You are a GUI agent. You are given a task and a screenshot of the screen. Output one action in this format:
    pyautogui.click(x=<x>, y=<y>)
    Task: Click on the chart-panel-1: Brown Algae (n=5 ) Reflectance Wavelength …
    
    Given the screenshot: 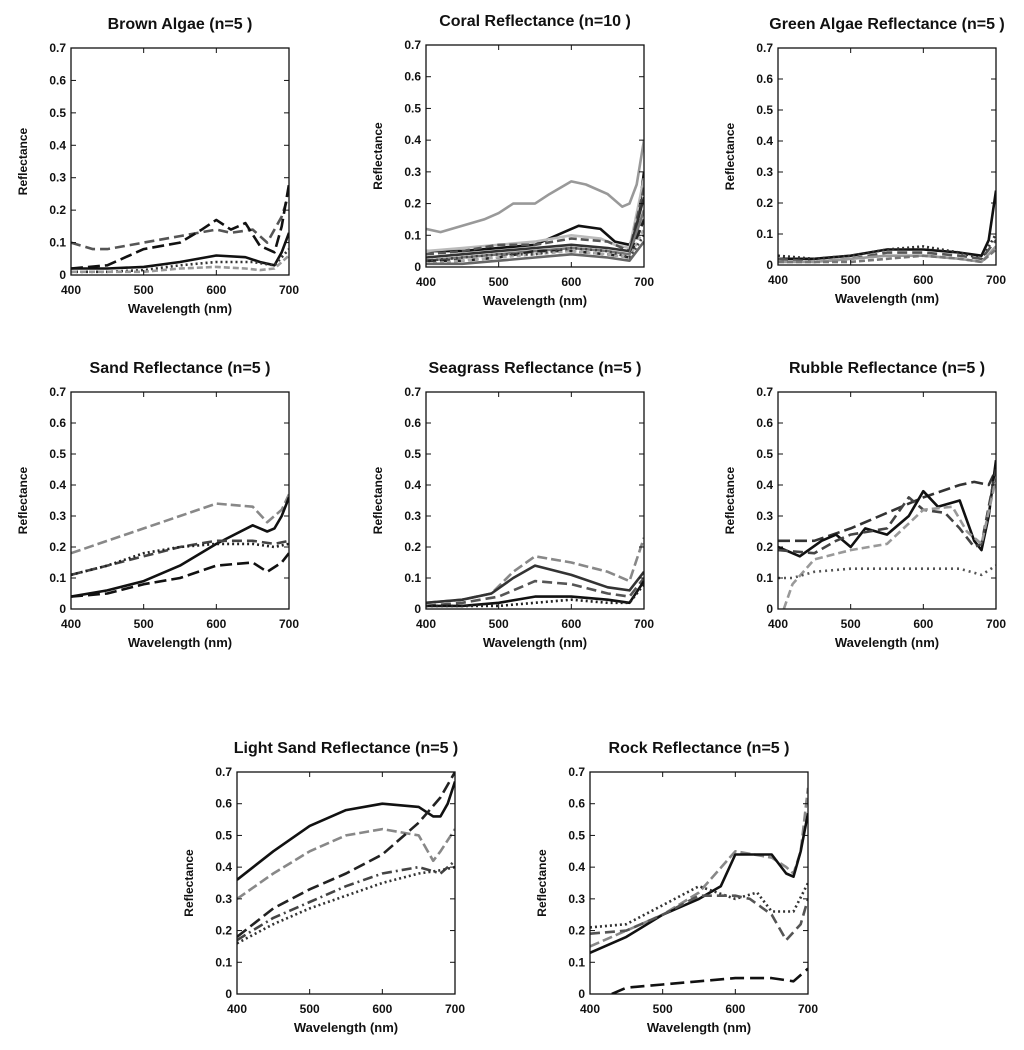 What is the action you would take?
    pyautogui.click(x=157, y=166)
    